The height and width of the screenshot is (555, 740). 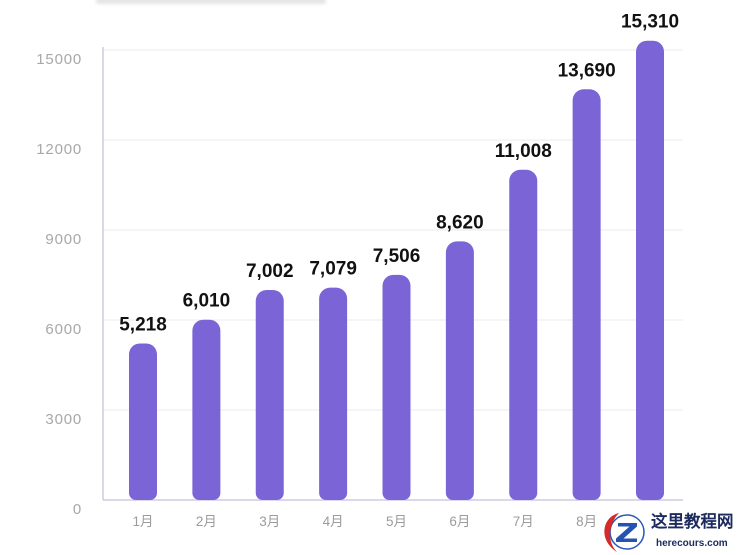 I want to click on value-label-4: 7,079, so click(x=333, y=269).